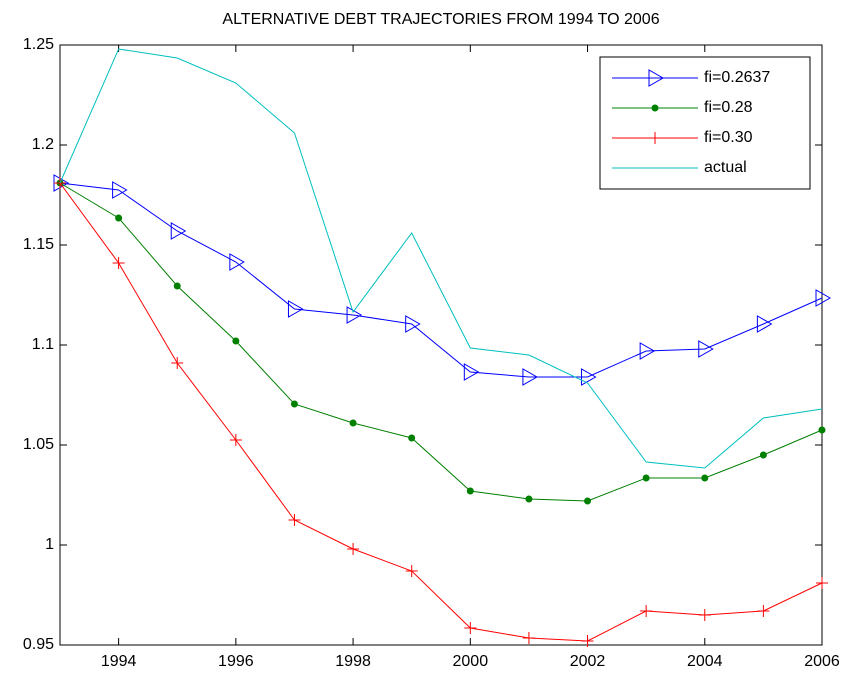 The image size is (849, 680). What do you see at coordinates (353, 661) in the screenshot?
I see `x-tick-label: 1998` at bounding box center [353, 661].